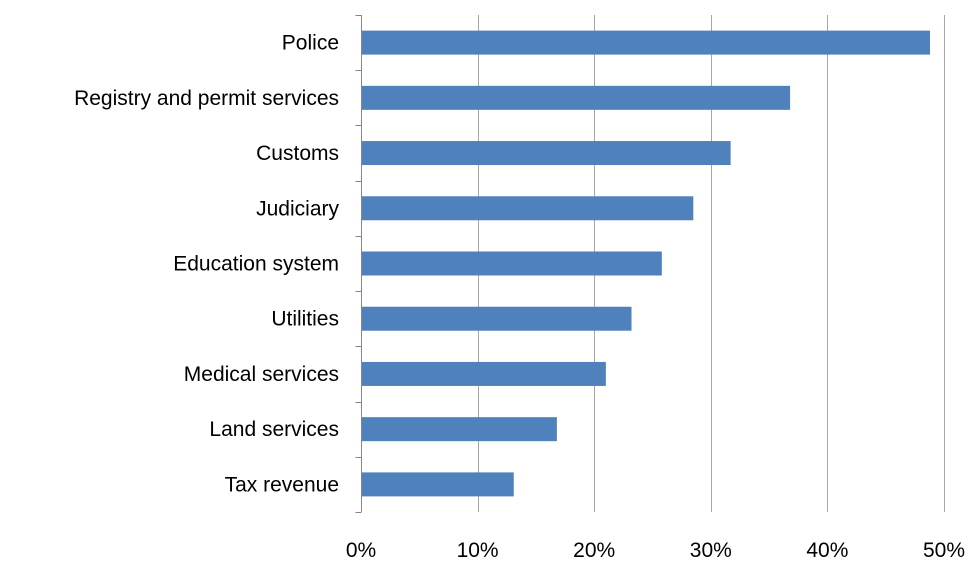 This screenshot has width=973, height=567. What do you see at coordinates (459, 429) in the screenshot?
I see `bar-land-services` at bounding box center [459, 429].